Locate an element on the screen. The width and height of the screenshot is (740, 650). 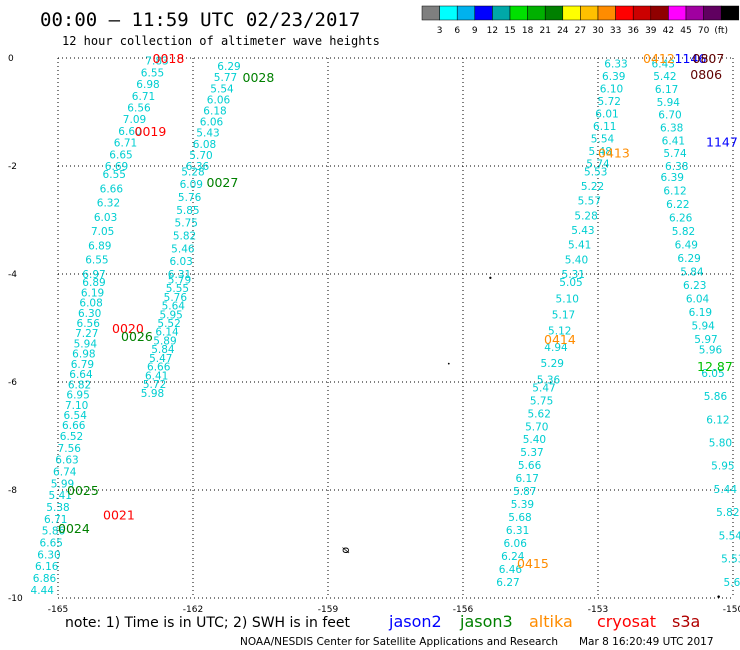
time-label: 0807 is located at coordinates (709, 58).